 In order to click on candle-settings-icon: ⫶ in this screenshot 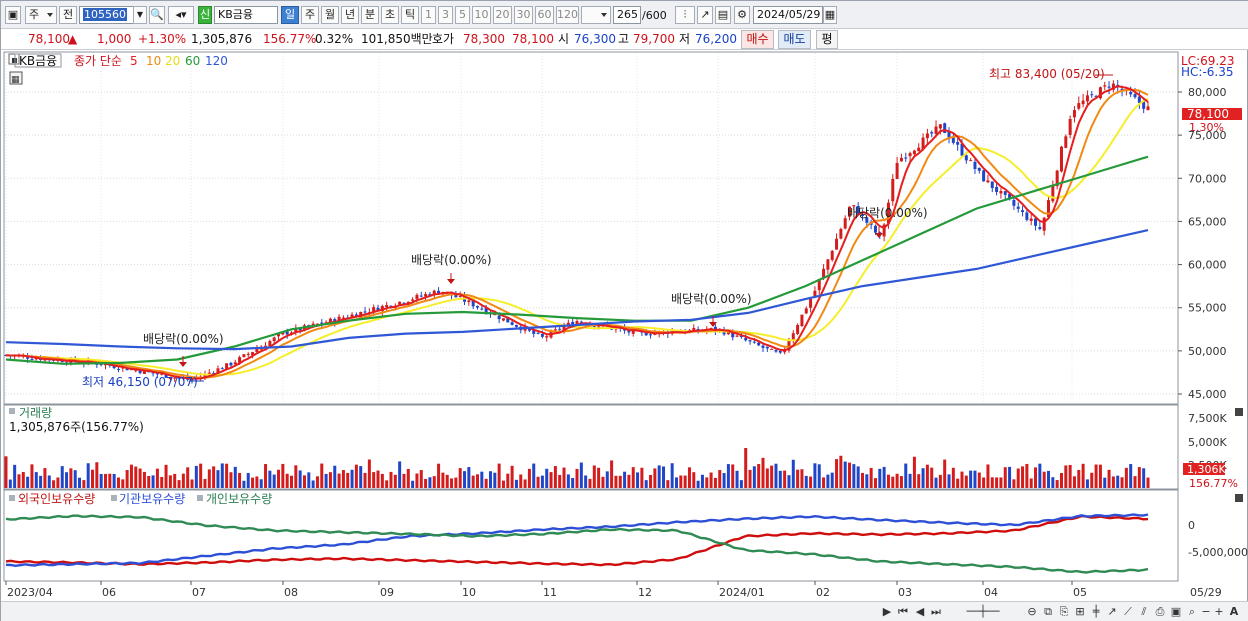, I will do `click(685, 15)`.